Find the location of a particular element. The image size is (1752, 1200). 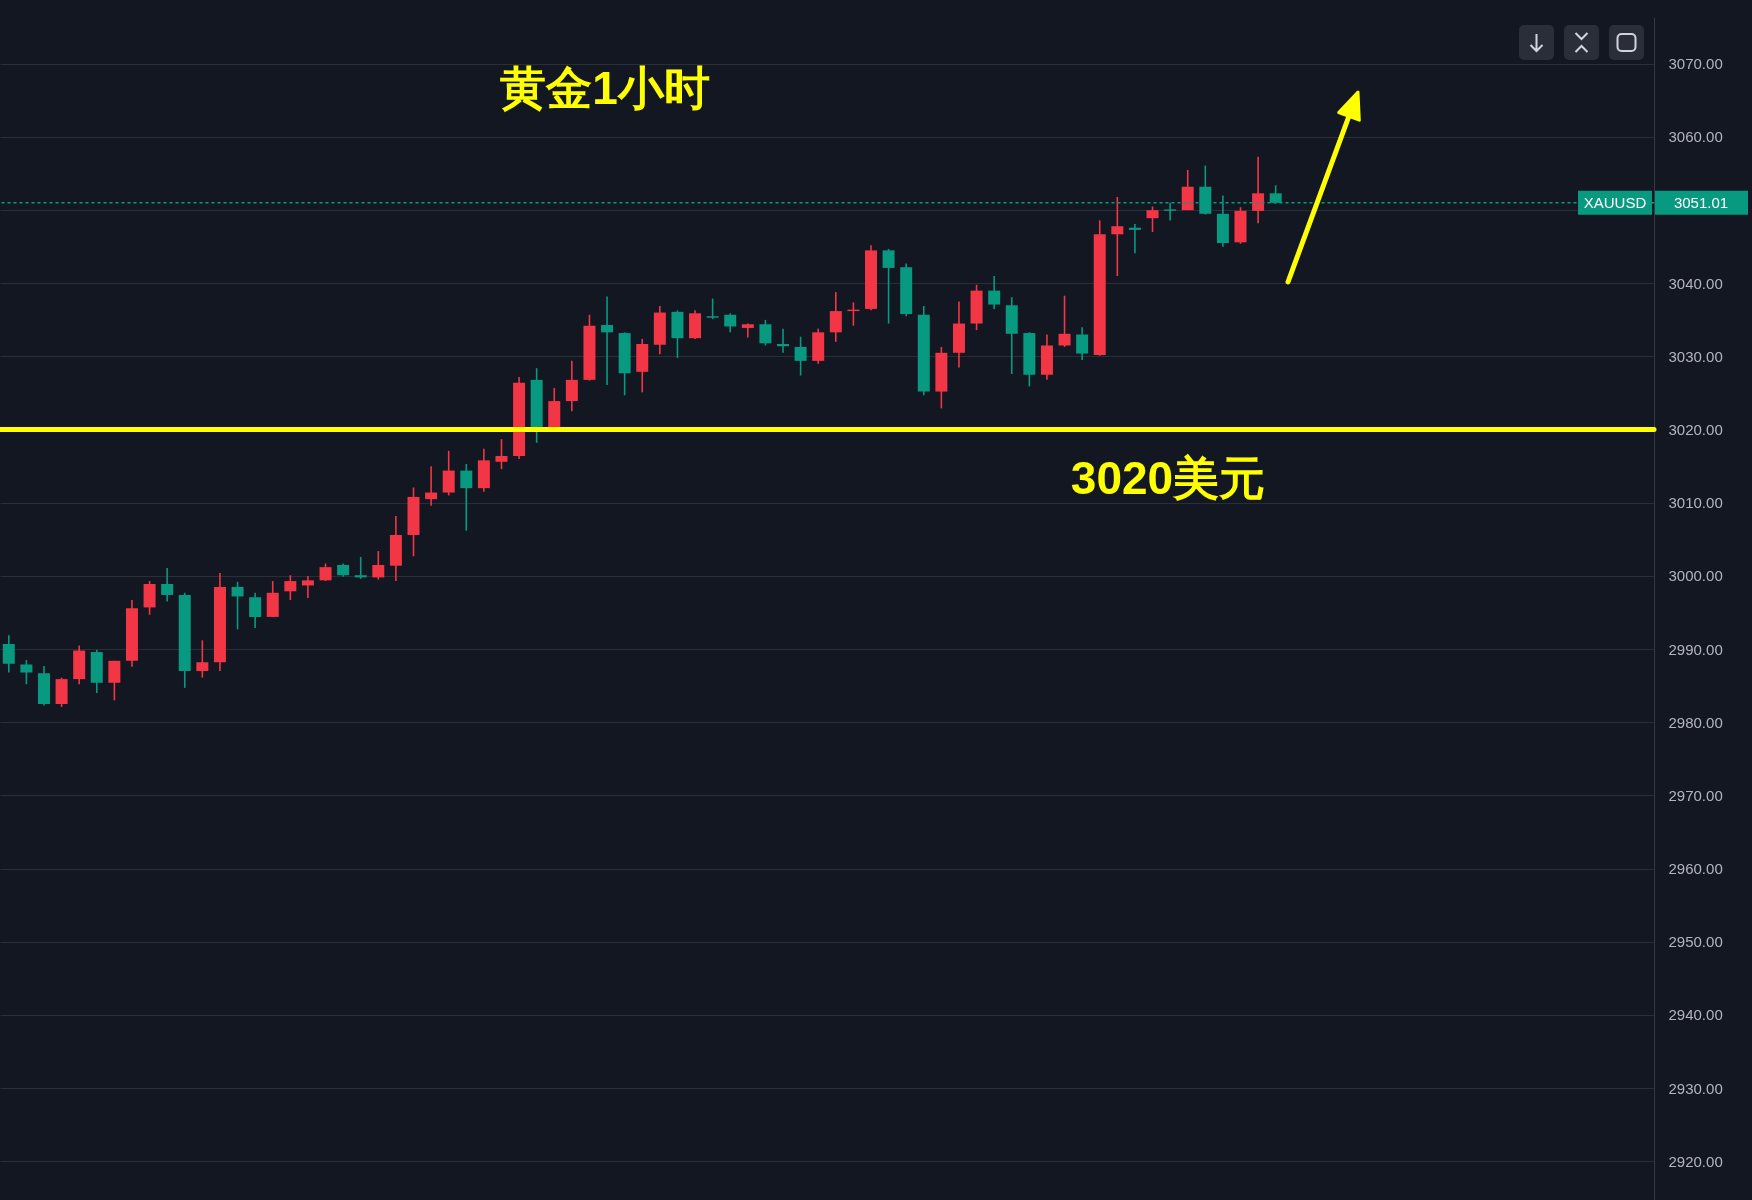

ref-line-label: 3020美元 is located at coordinates (1168, 477).